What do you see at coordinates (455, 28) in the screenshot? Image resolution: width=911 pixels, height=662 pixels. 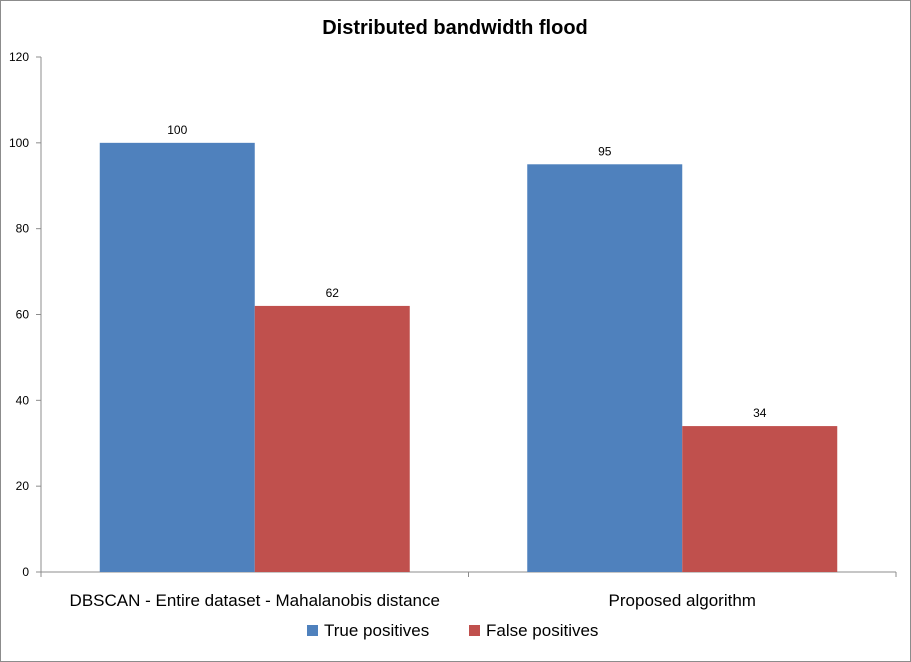 I see `chart-title: Distributed bandwidth flood` at bounding box center [455, 28].